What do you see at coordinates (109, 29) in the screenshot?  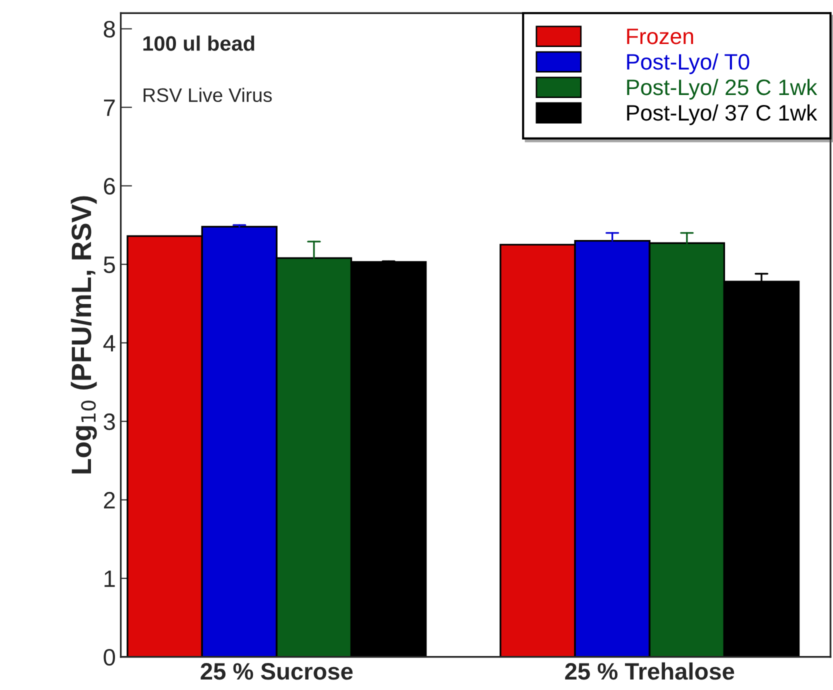 I see `y-tick-label: 8` at bounding box center [109, 29].